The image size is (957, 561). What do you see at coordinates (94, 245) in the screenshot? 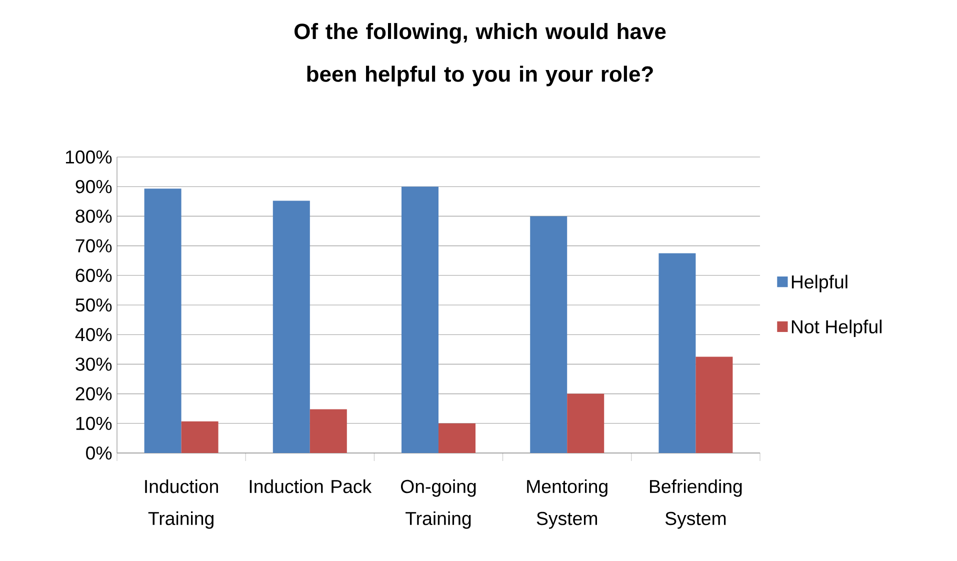
I see `y-tick-label: 70%` at bounding box center [94, 245].